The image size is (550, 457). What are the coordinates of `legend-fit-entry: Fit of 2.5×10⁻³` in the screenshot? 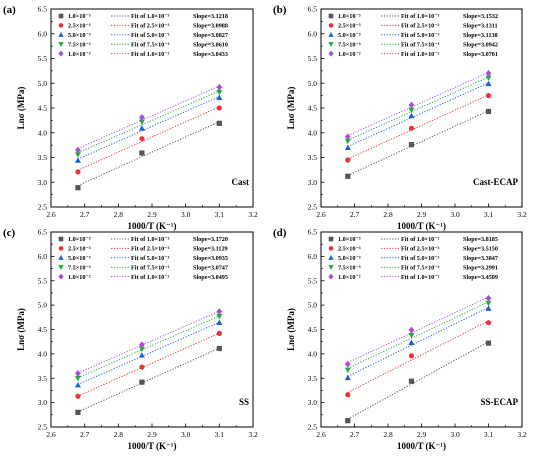 It's located at (150, 249).